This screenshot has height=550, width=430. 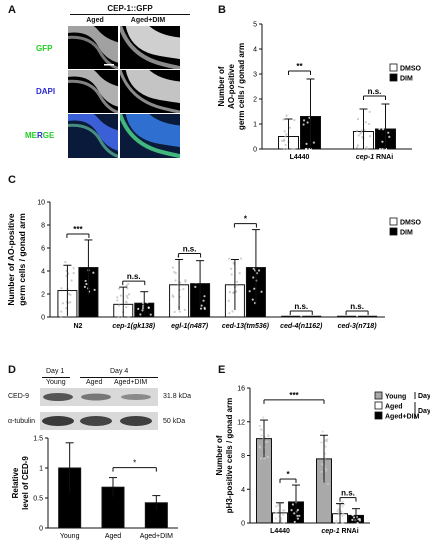 What do you see at coordinates (12, 10) in the screenshot?
I see `panel-a-letter: A` at bounding box center [12, 10].